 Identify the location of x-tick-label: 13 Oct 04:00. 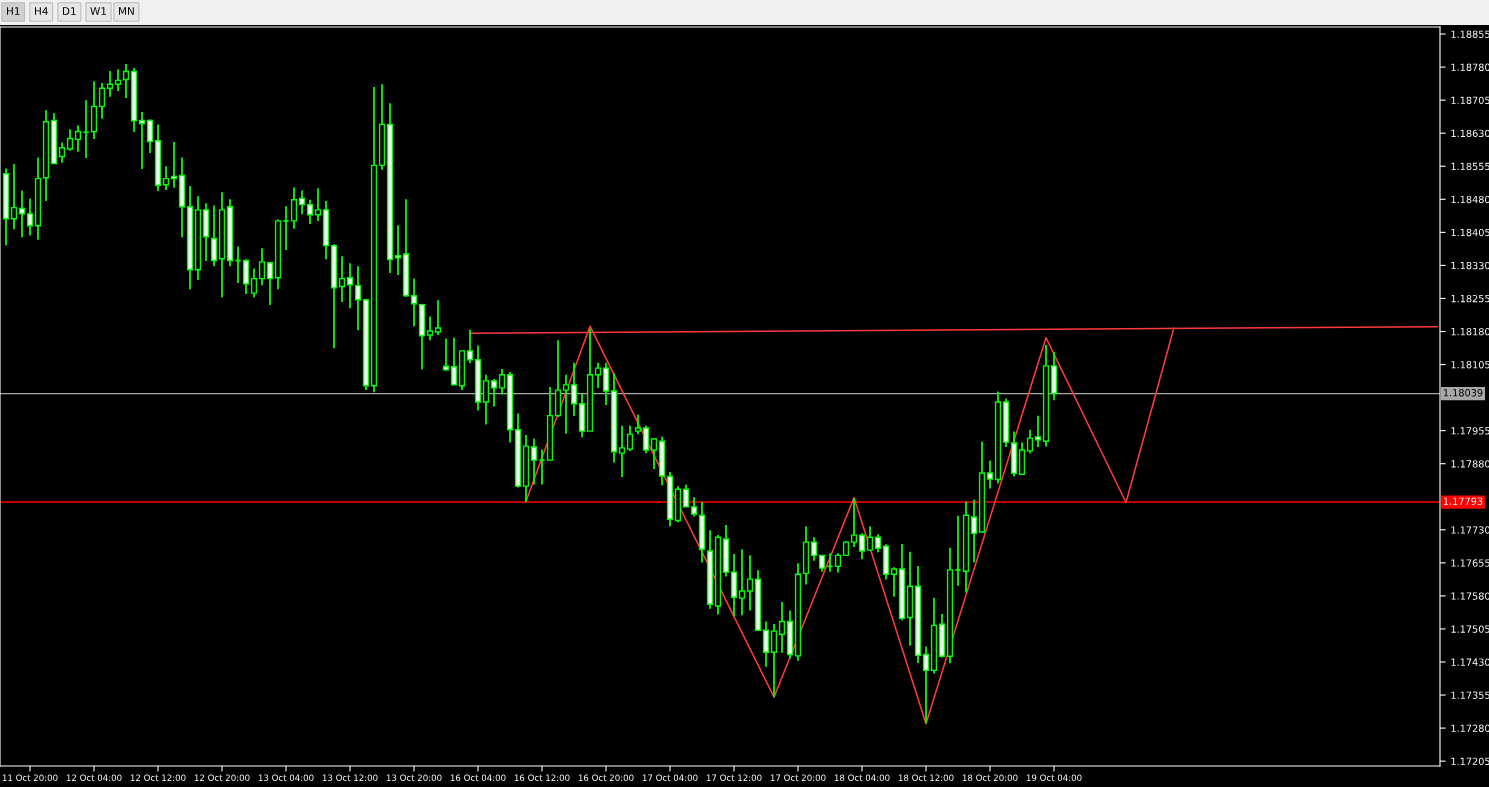
(286, 777).